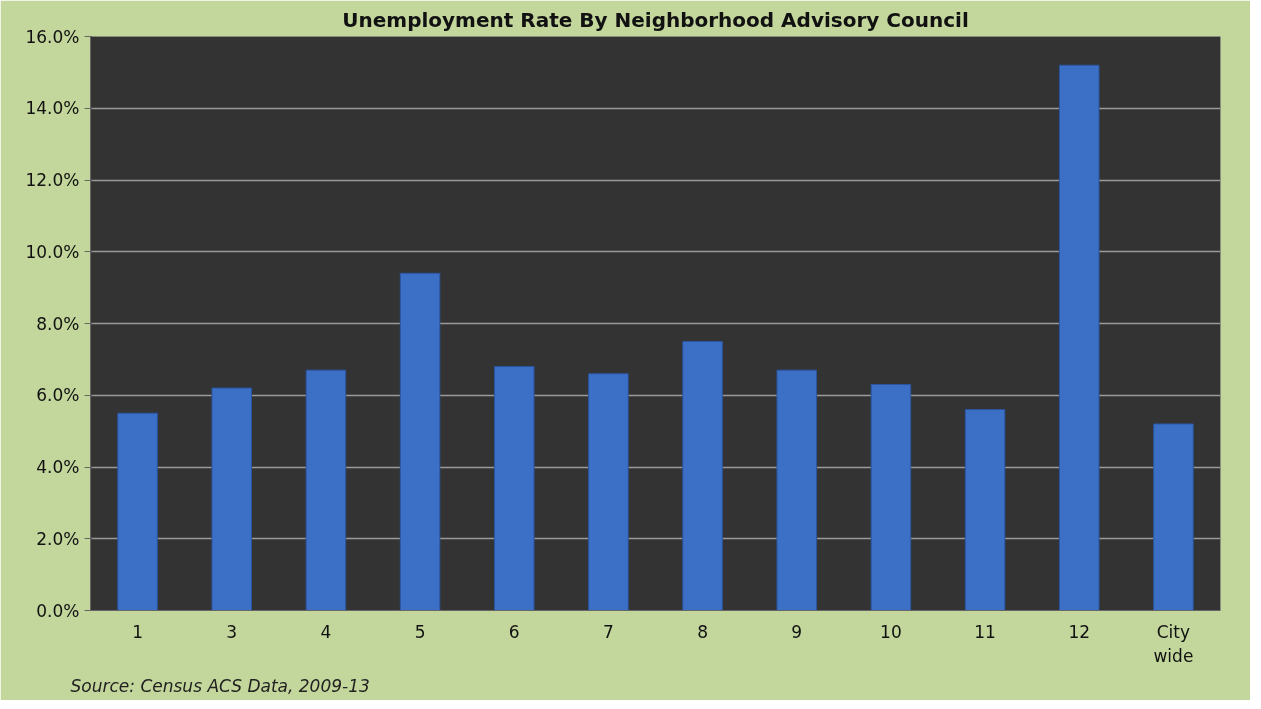 The height and width of the screenshot is (709, 1261). Describe the element at coordinates (137, 631) in the screenshot. I see `x-tick-label: 1` at that location.